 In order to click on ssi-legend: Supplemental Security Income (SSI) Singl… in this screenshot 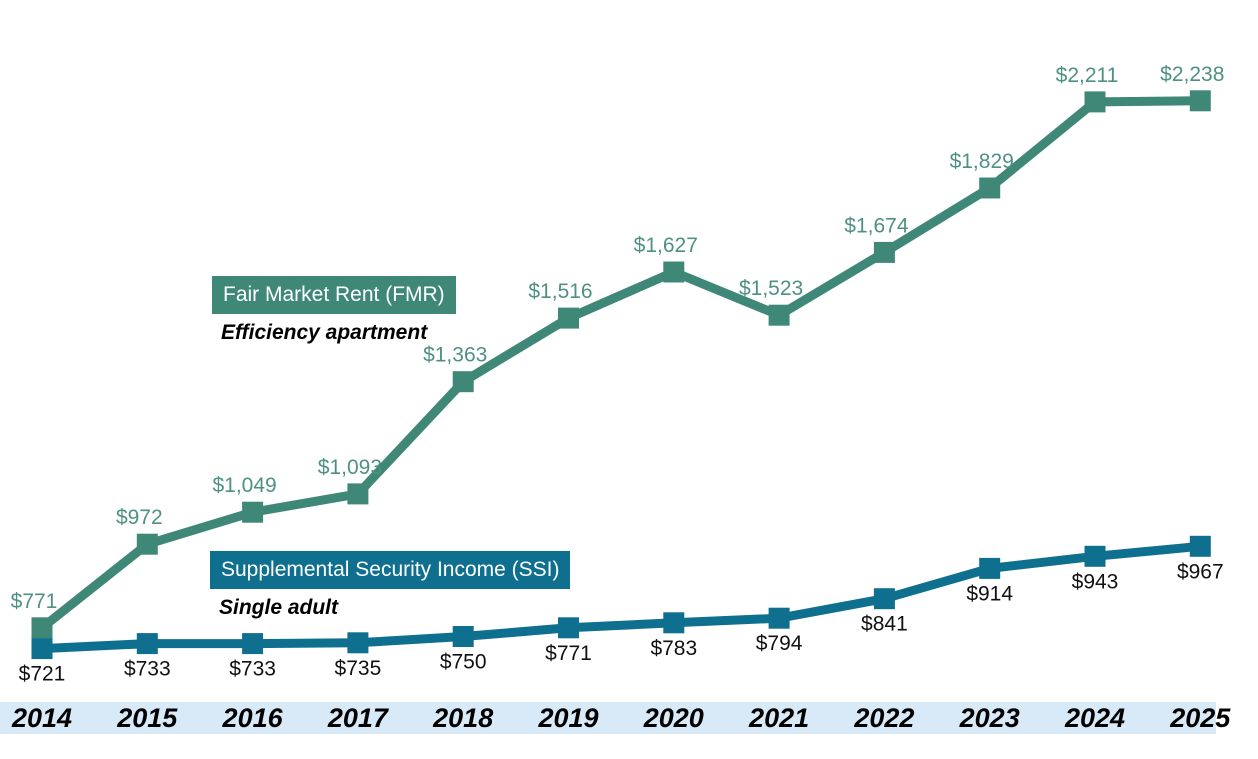, I will do `click(390, 585)`.